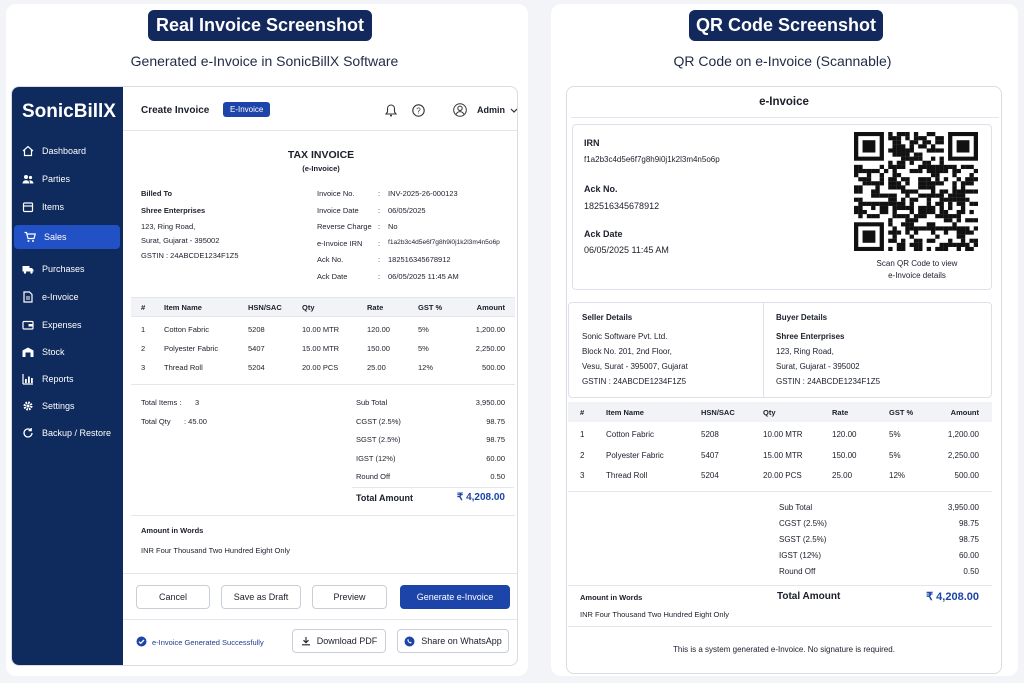  What do you see at coordinates (143, 307) in the screenshot?
I see `column-header: #` at bounding box center [143, 307].